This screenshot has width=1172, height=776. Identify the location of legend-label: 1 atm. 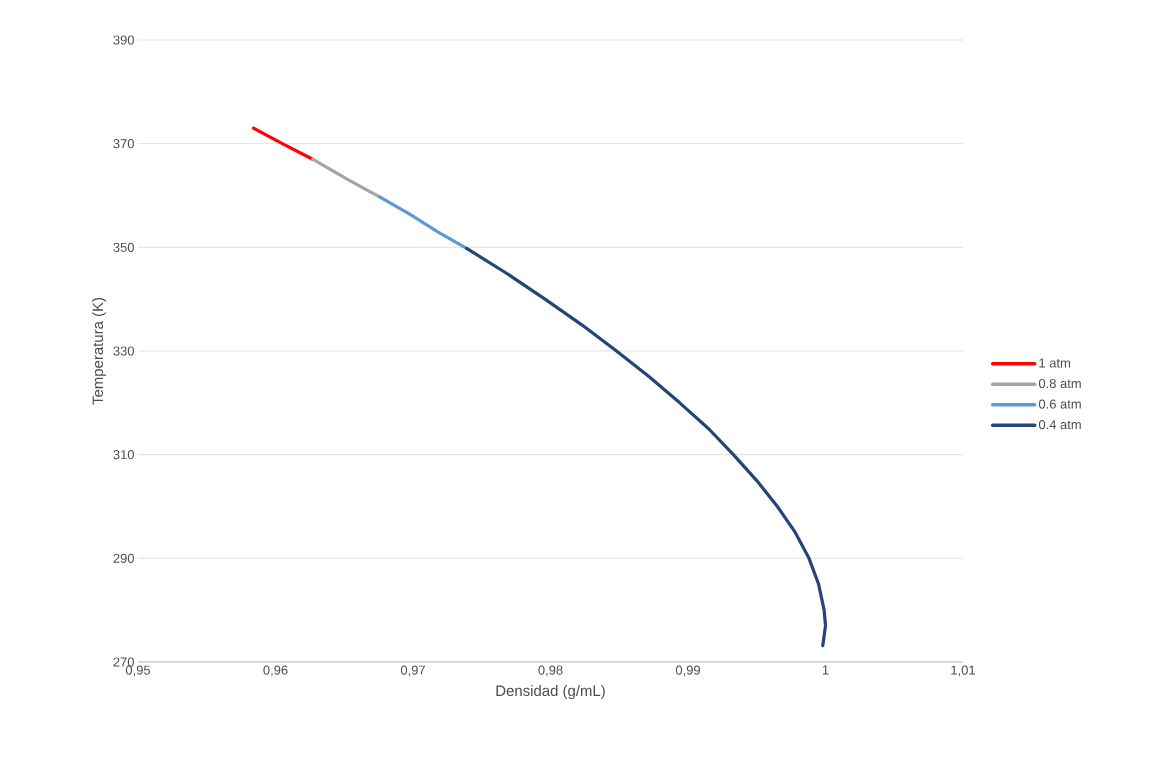
(1054, 363).